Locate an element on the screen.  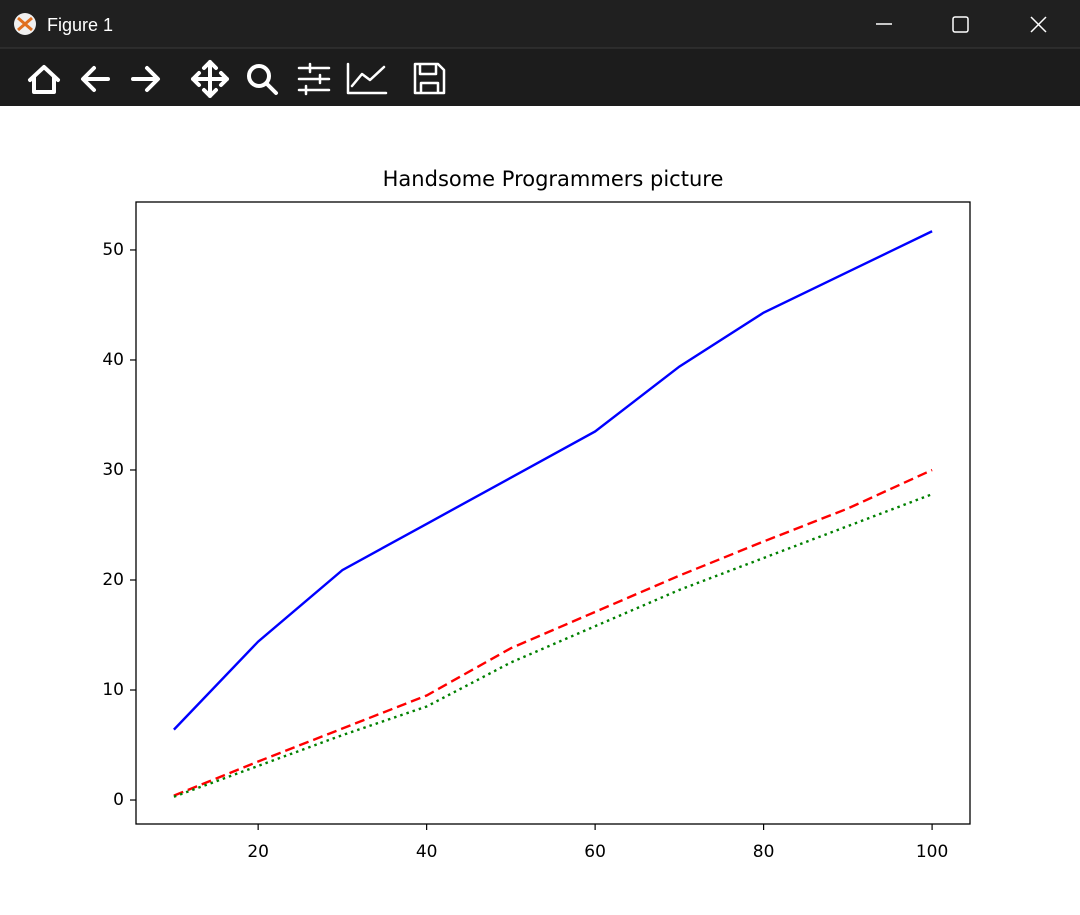
configure-button is located at coordinates (314, 79).